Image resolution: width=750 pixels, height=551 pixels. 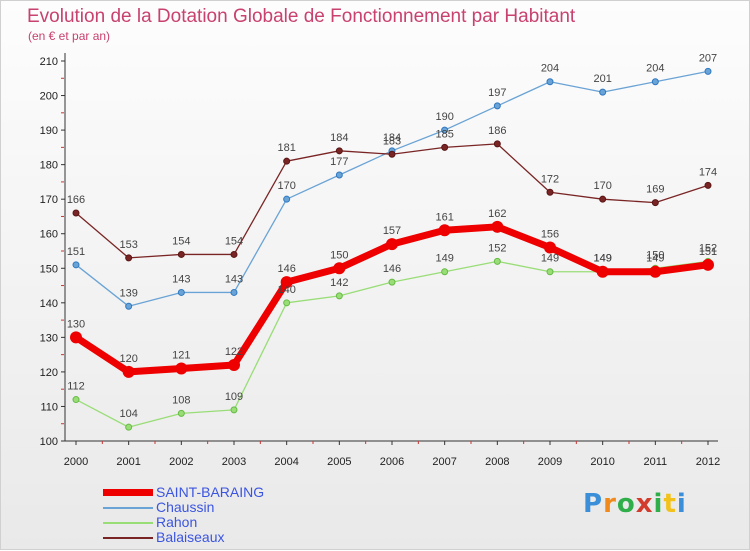 What do you see at coordinates (286, 186) in the screenshot?
I see `data-label-chaussin: 170` at bounding box center [286, 186].